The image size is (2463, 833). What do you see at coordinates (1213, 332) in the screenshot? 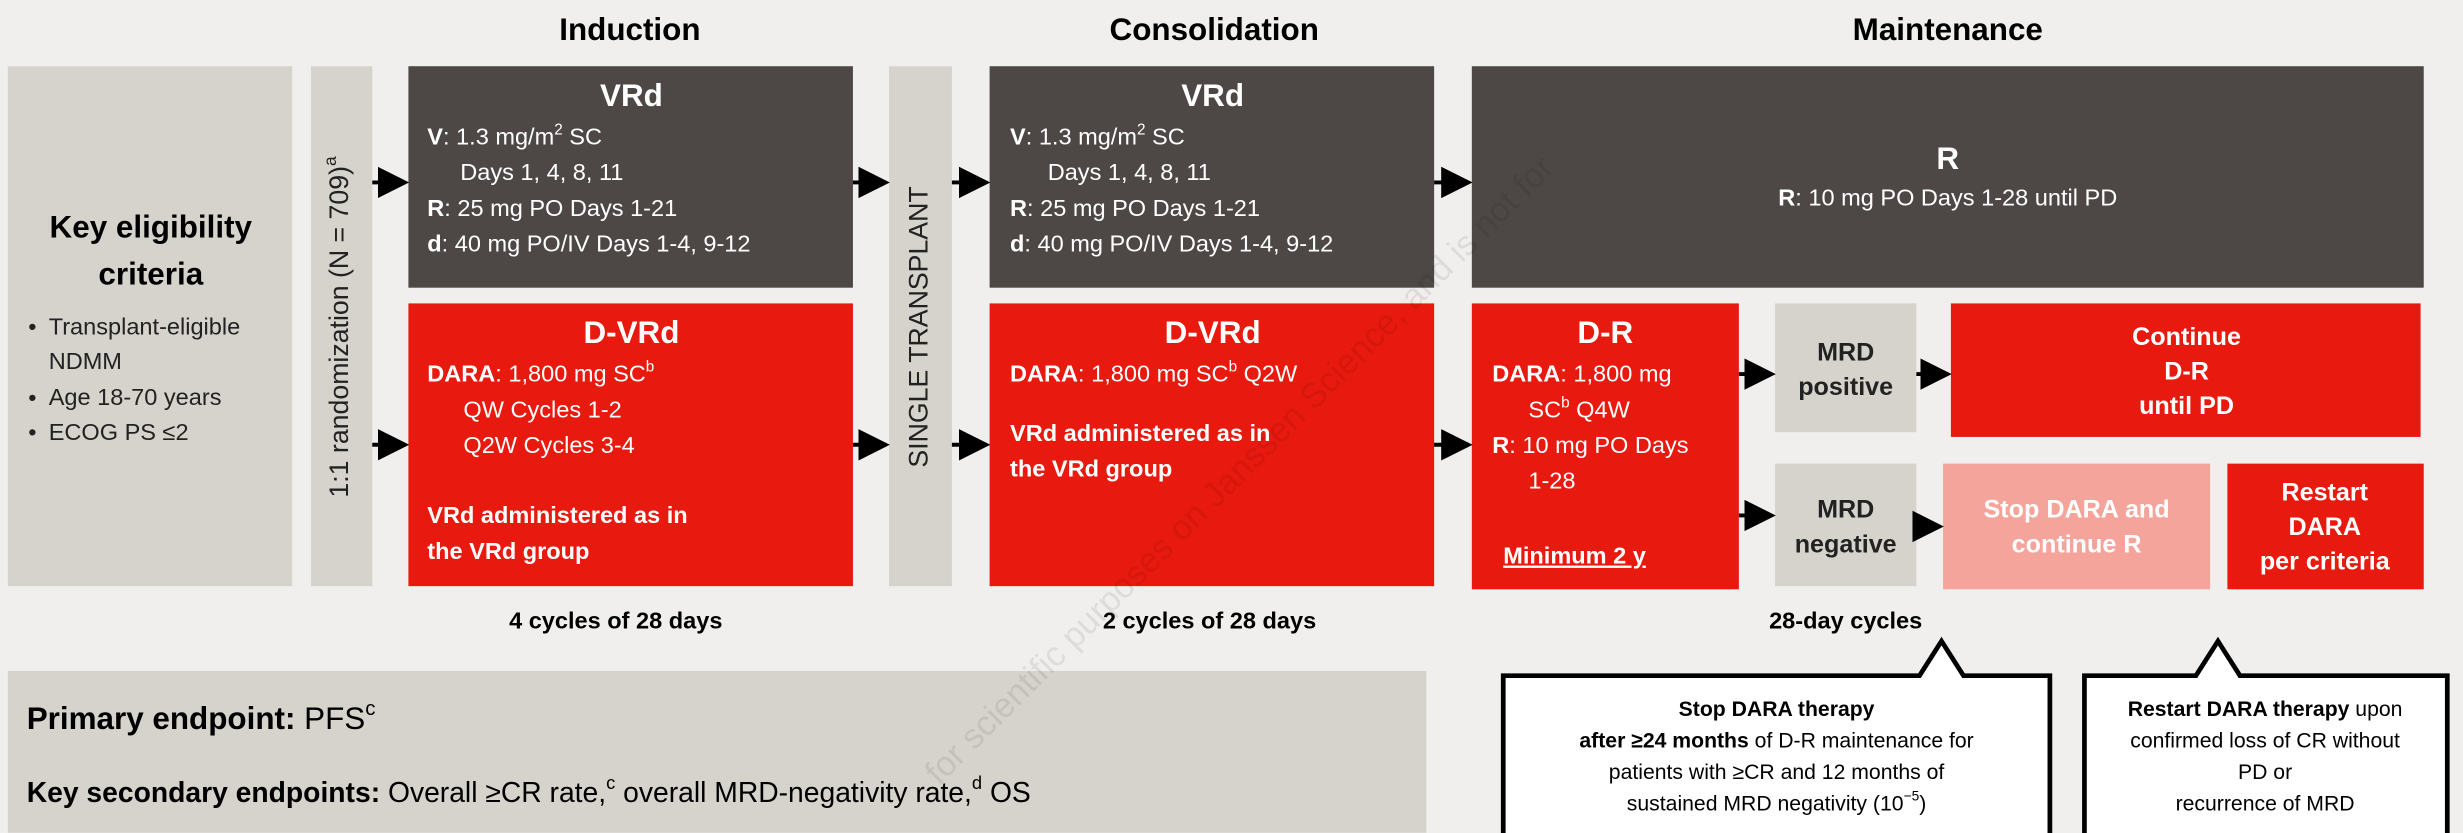
I see `box-title: D-VRd` at bounding box center [1213, 332].